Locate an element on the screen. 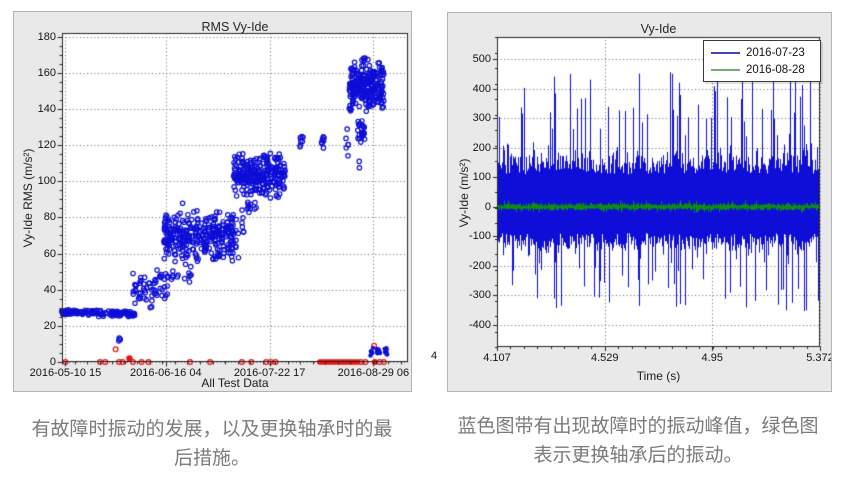 The width and height of the screenshot is (850, 493). left-chart-title: RMS Vy-Ide is located at coordinates (235, 27).